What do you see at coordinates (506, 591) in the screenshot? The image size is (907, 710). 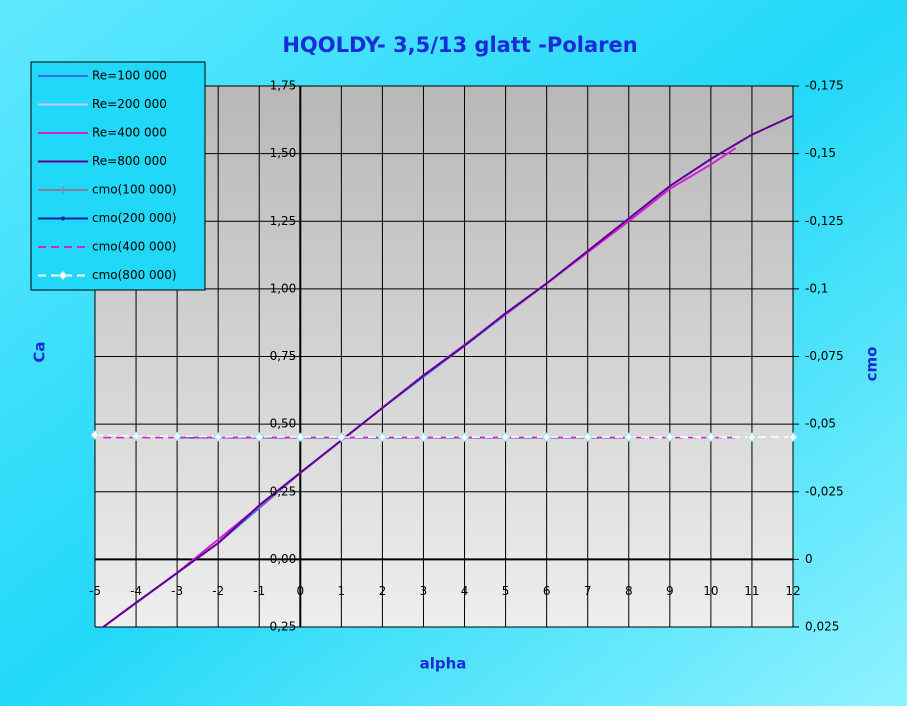 I see `x-tick-label: 5` at bounding box center [506, 591].